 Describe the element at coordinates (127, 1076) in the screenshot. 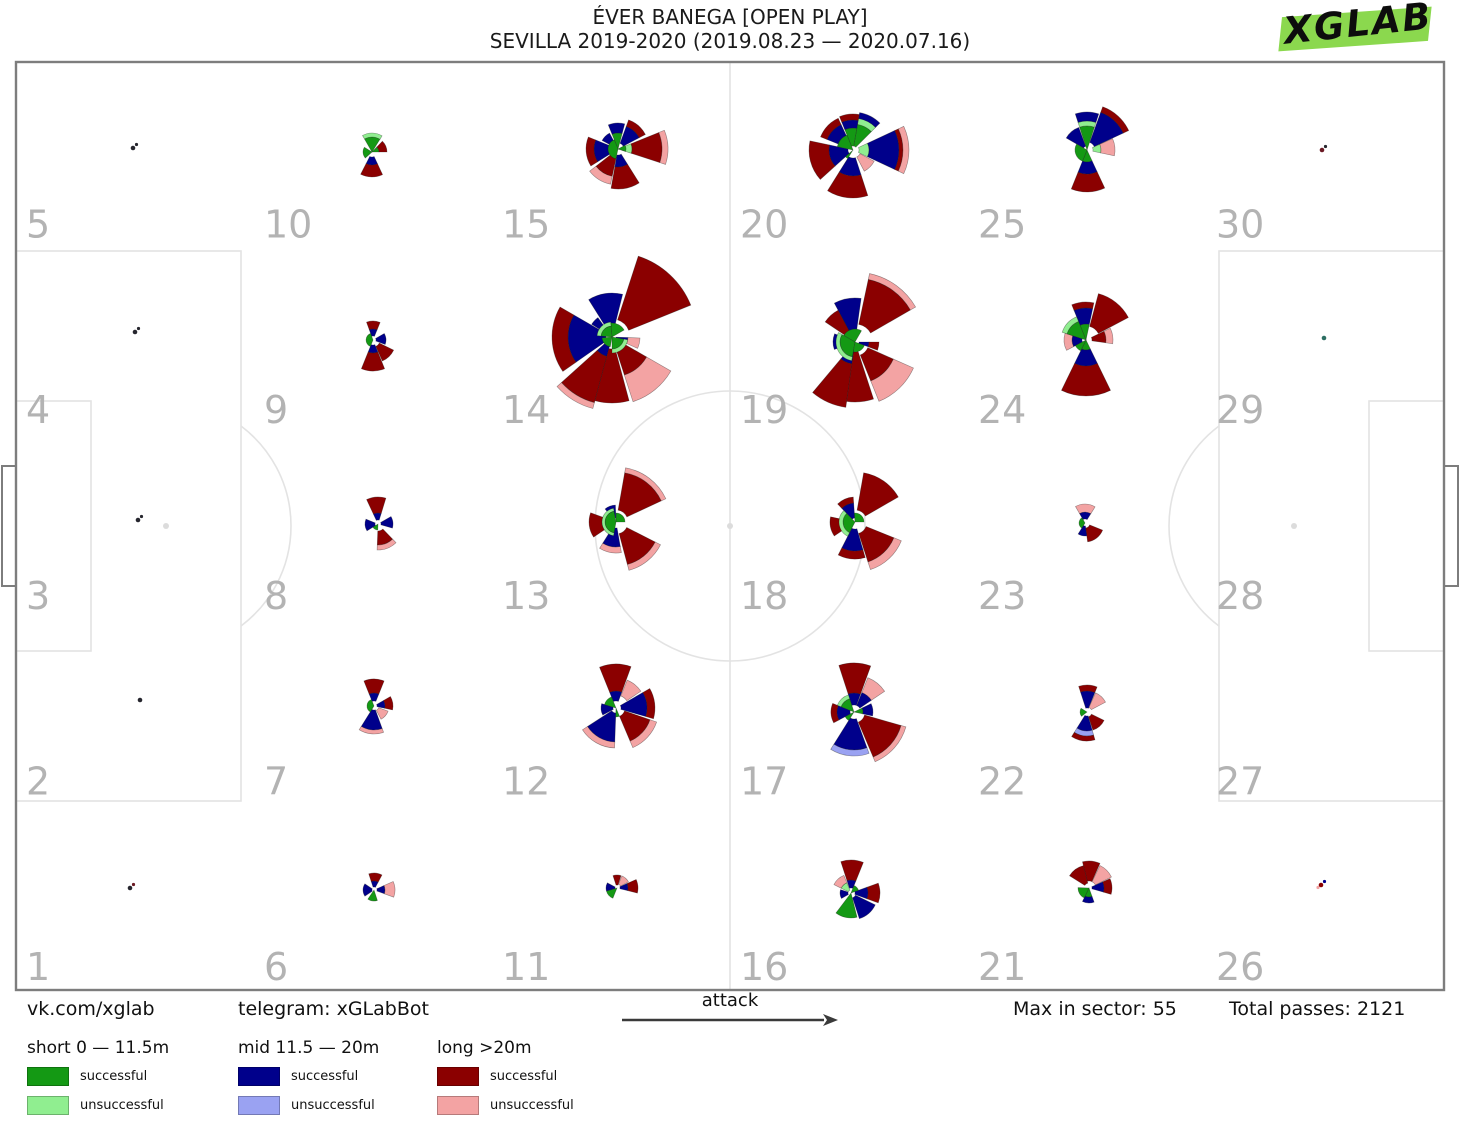

I see `legend-row: successful` at that location.